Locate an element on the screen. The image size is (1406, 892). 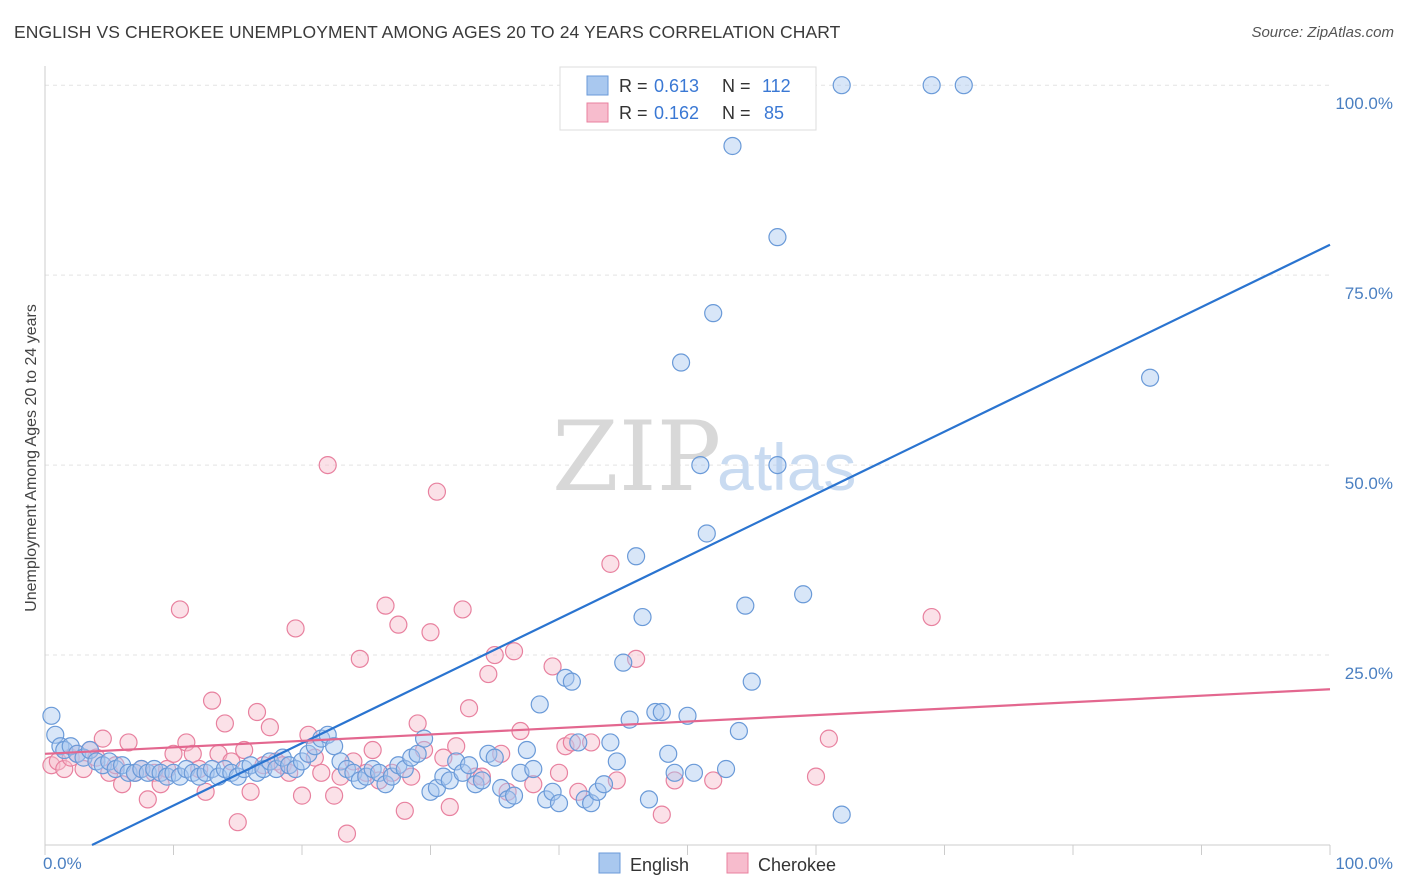
watermark-atlas: atlas is located at coordinates (786, 467).